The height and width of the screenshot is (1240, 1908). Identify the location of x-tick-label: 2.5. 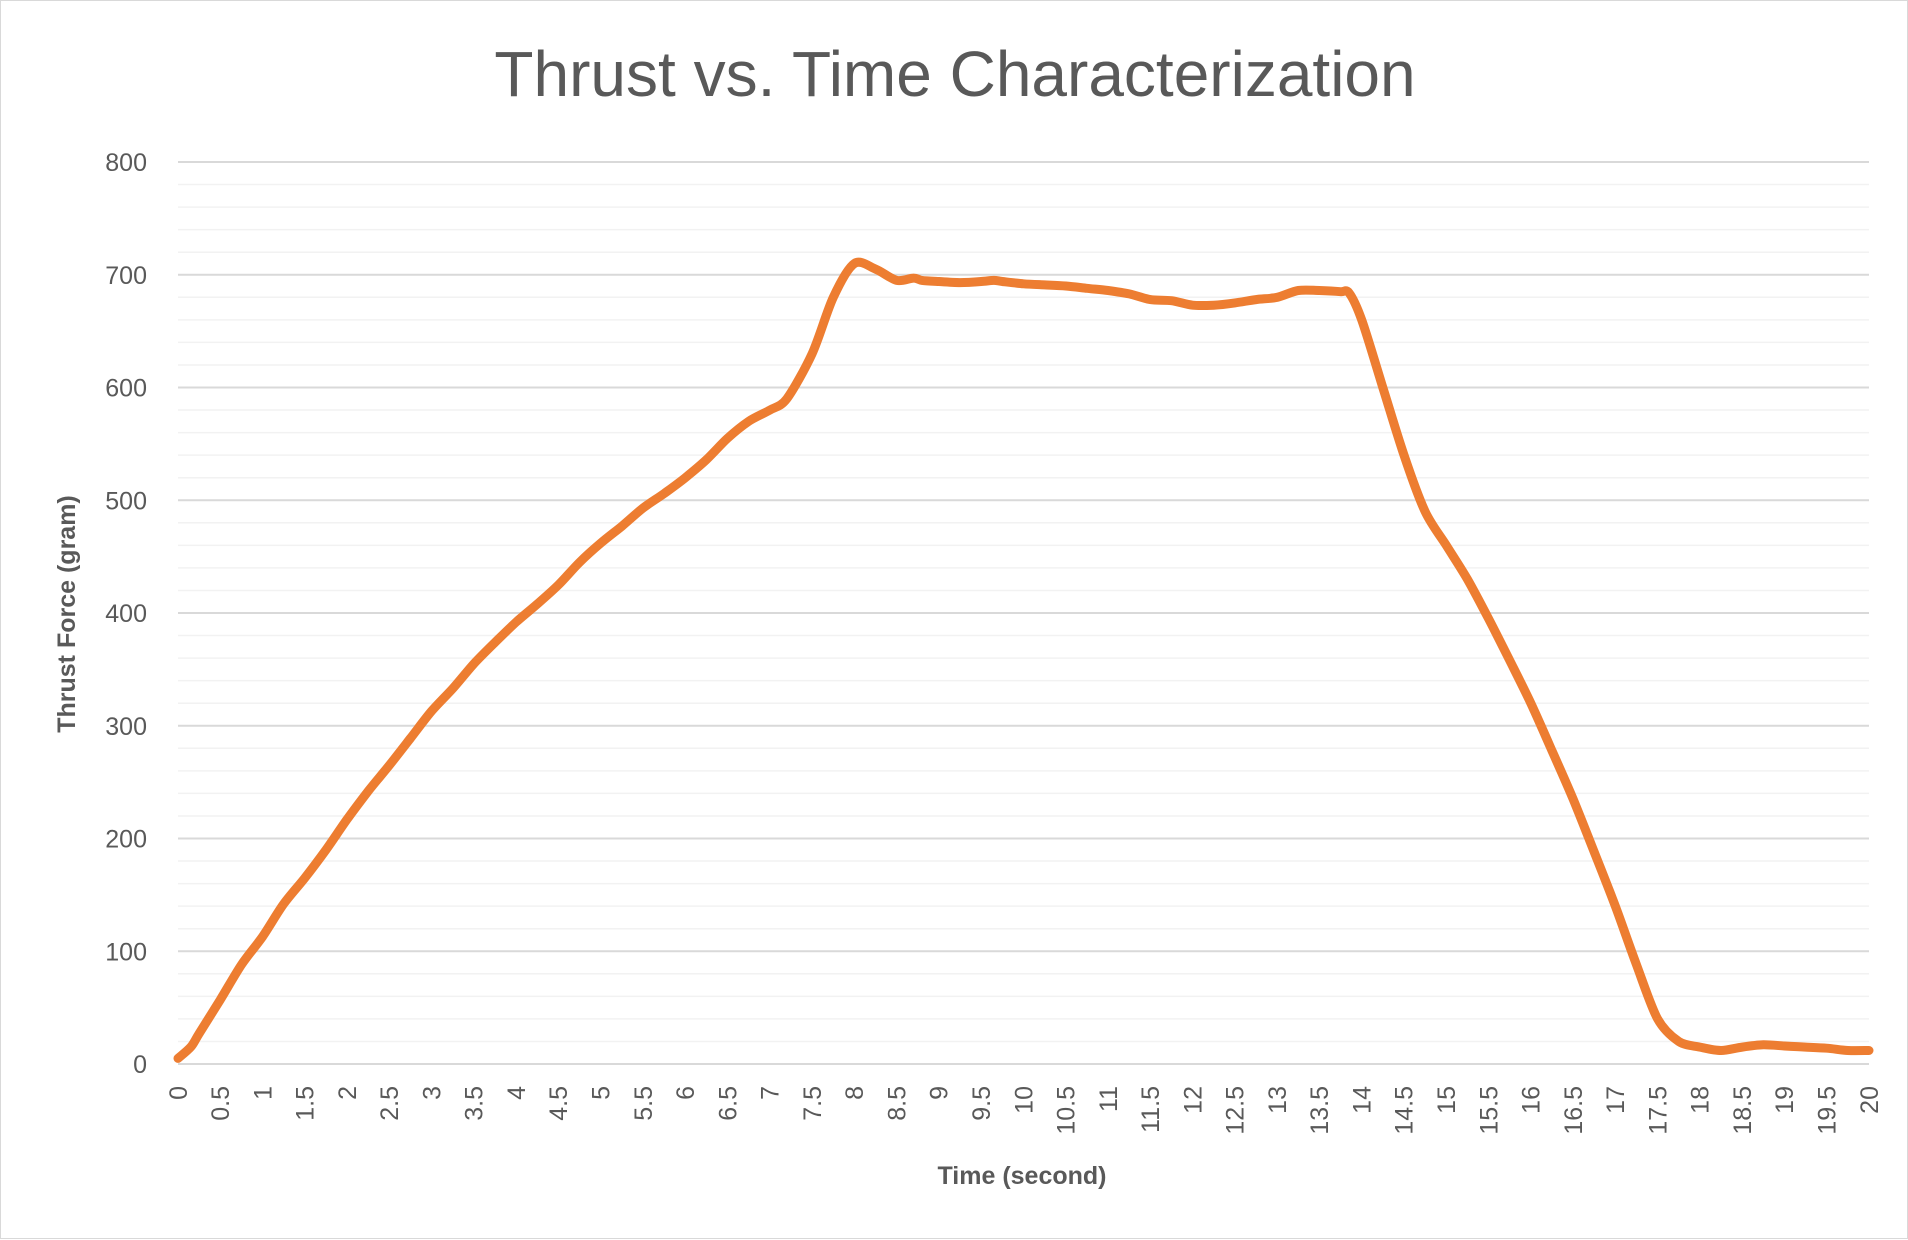
(390, 1103).